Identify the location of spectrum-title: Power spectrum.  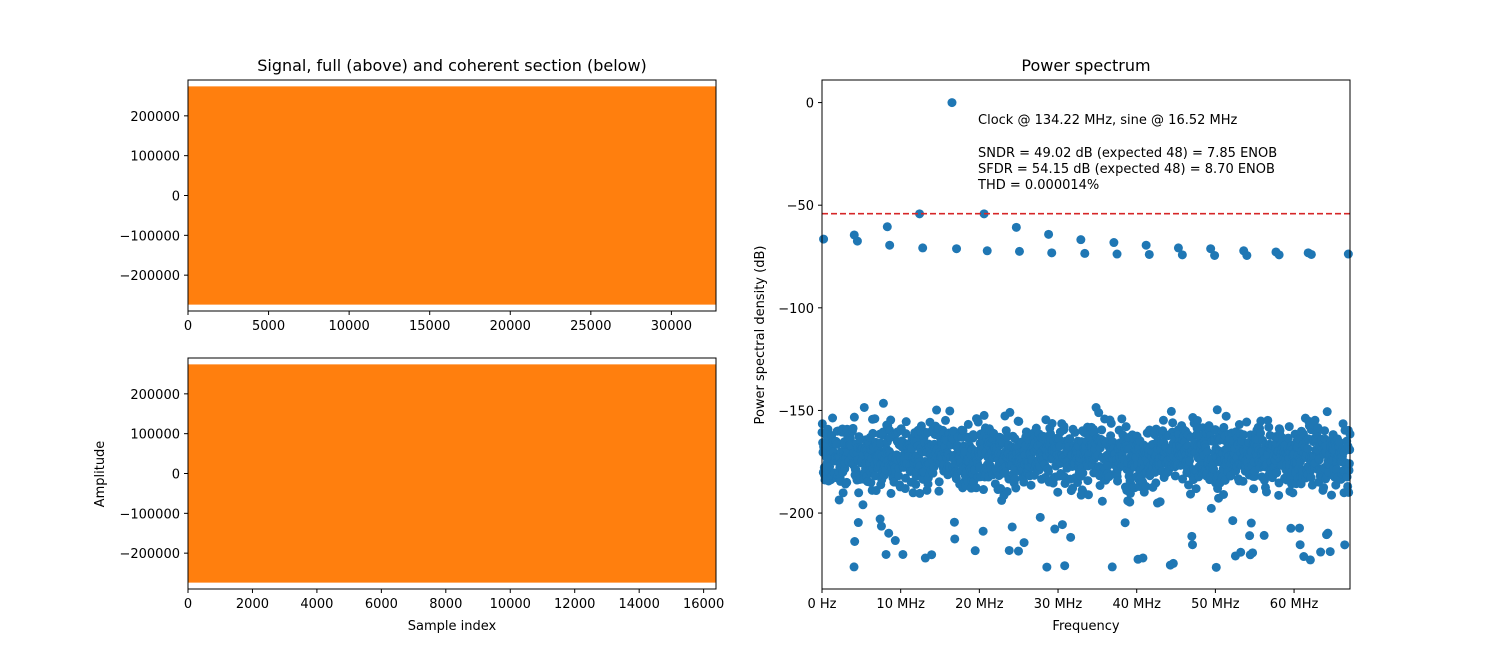
(1085, 65).